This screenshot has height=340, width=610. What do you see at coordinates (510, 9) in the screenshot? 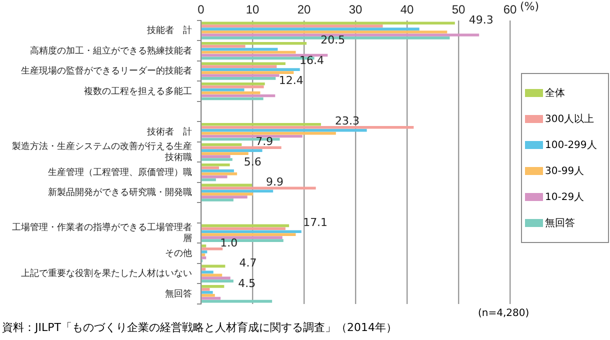
I see `x-tick-label: 60` at bounding box center [510, 9].